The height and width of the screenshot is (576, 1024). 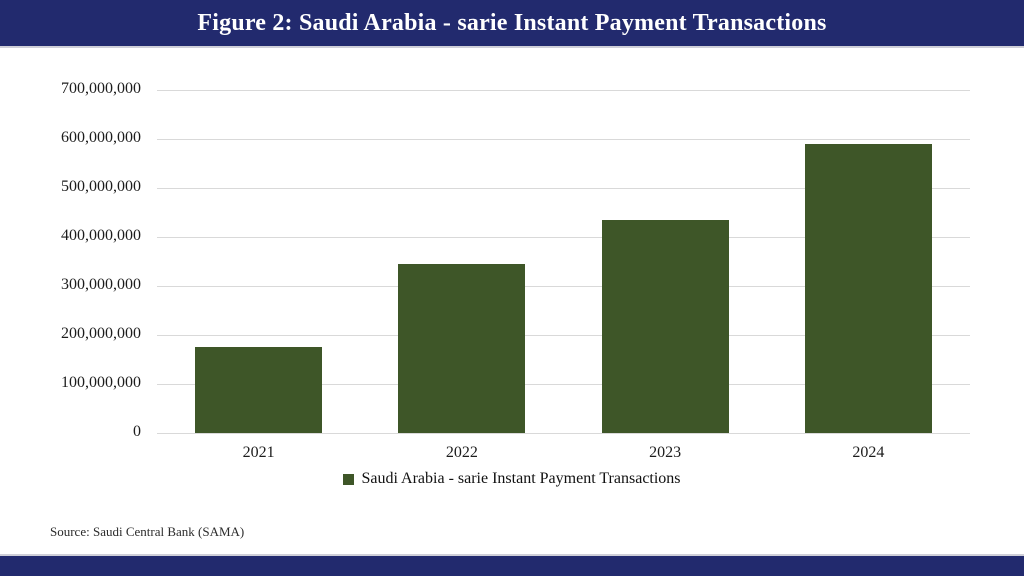 I want to click on y-axis-tick-label: 100,000,000, so click(x=101, y=383).